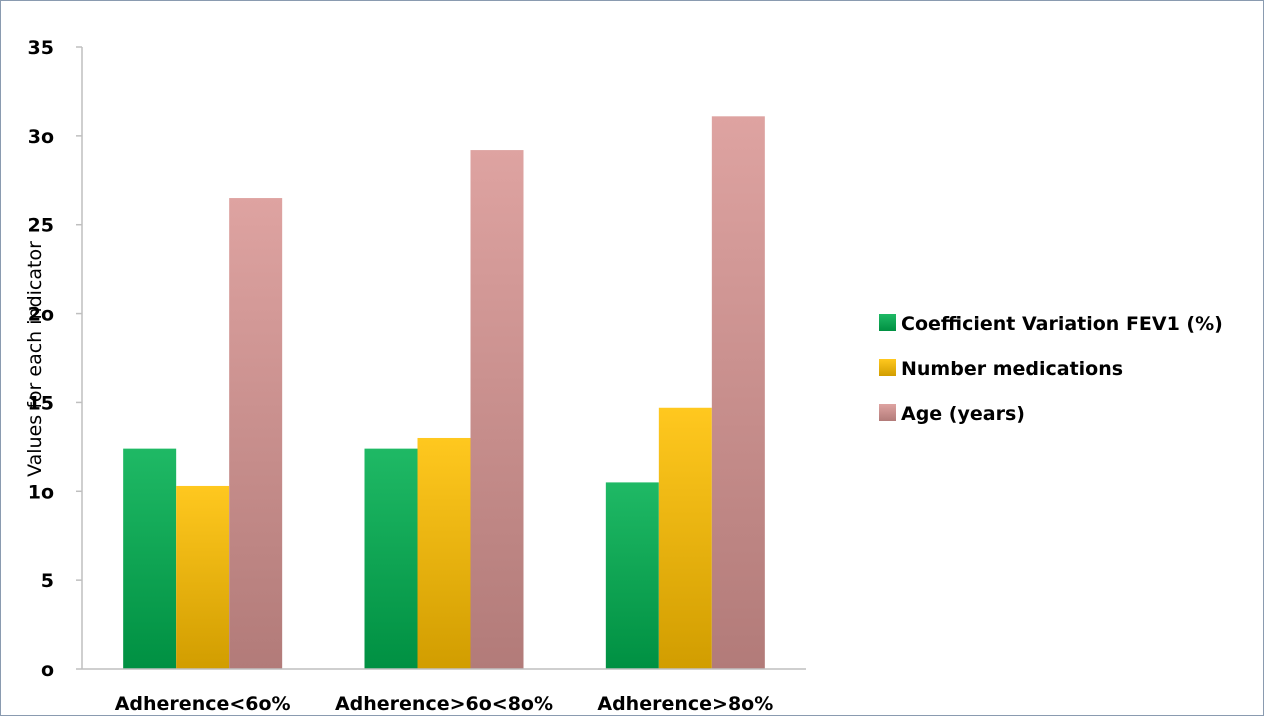  I want to click on y-tick-label: 2o, so click(41, 315).